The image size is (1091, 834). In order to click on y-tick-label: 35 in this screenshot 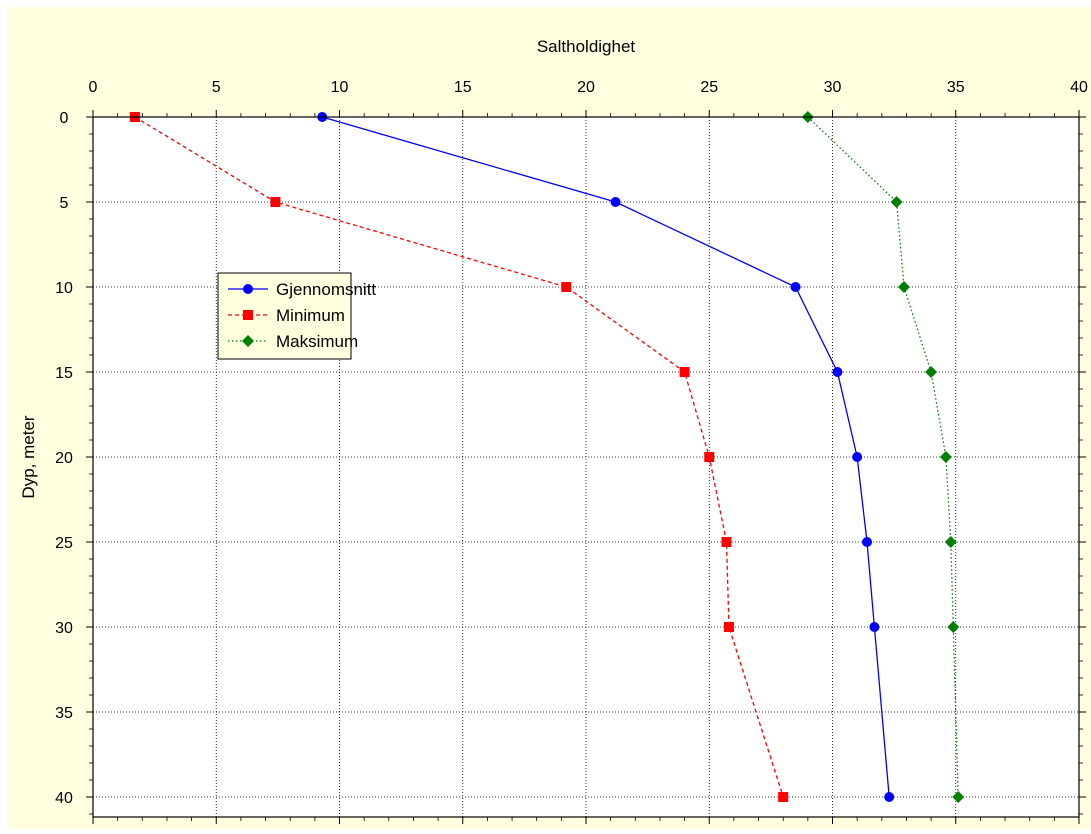, I will do `click(64, 713)`.